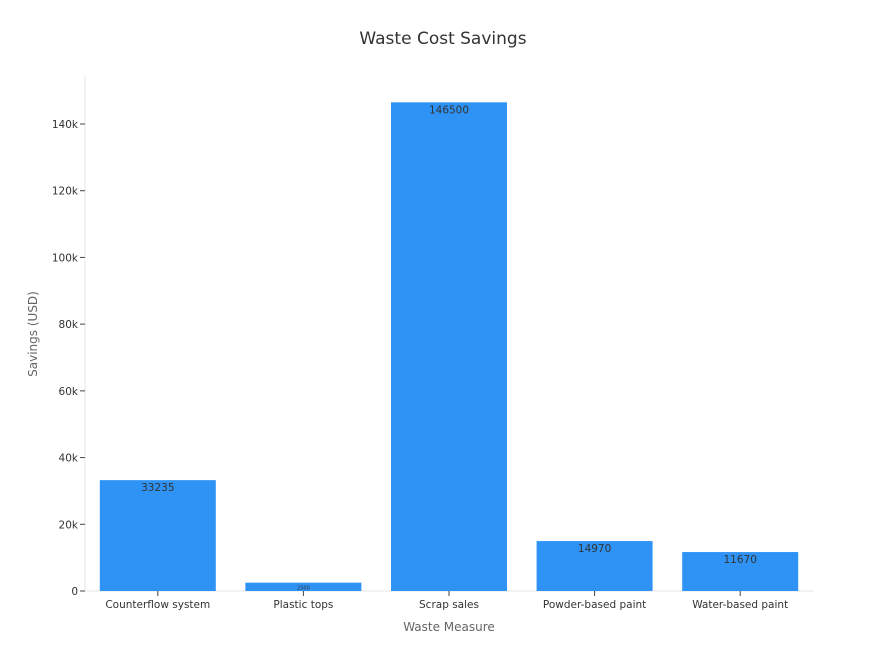 This screenshot has height=669, width=881. I want to click on y-tick-label: 120k, so click(65, 192).